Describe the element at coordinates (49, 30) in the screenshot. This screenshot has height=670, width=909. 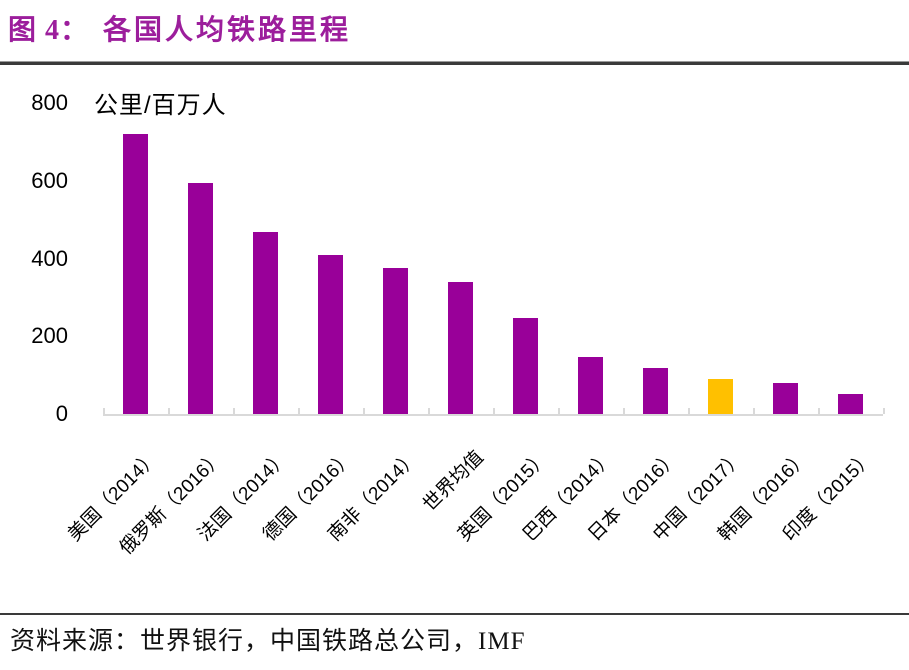
I see `figure-number-label: 图 4：` at that location.